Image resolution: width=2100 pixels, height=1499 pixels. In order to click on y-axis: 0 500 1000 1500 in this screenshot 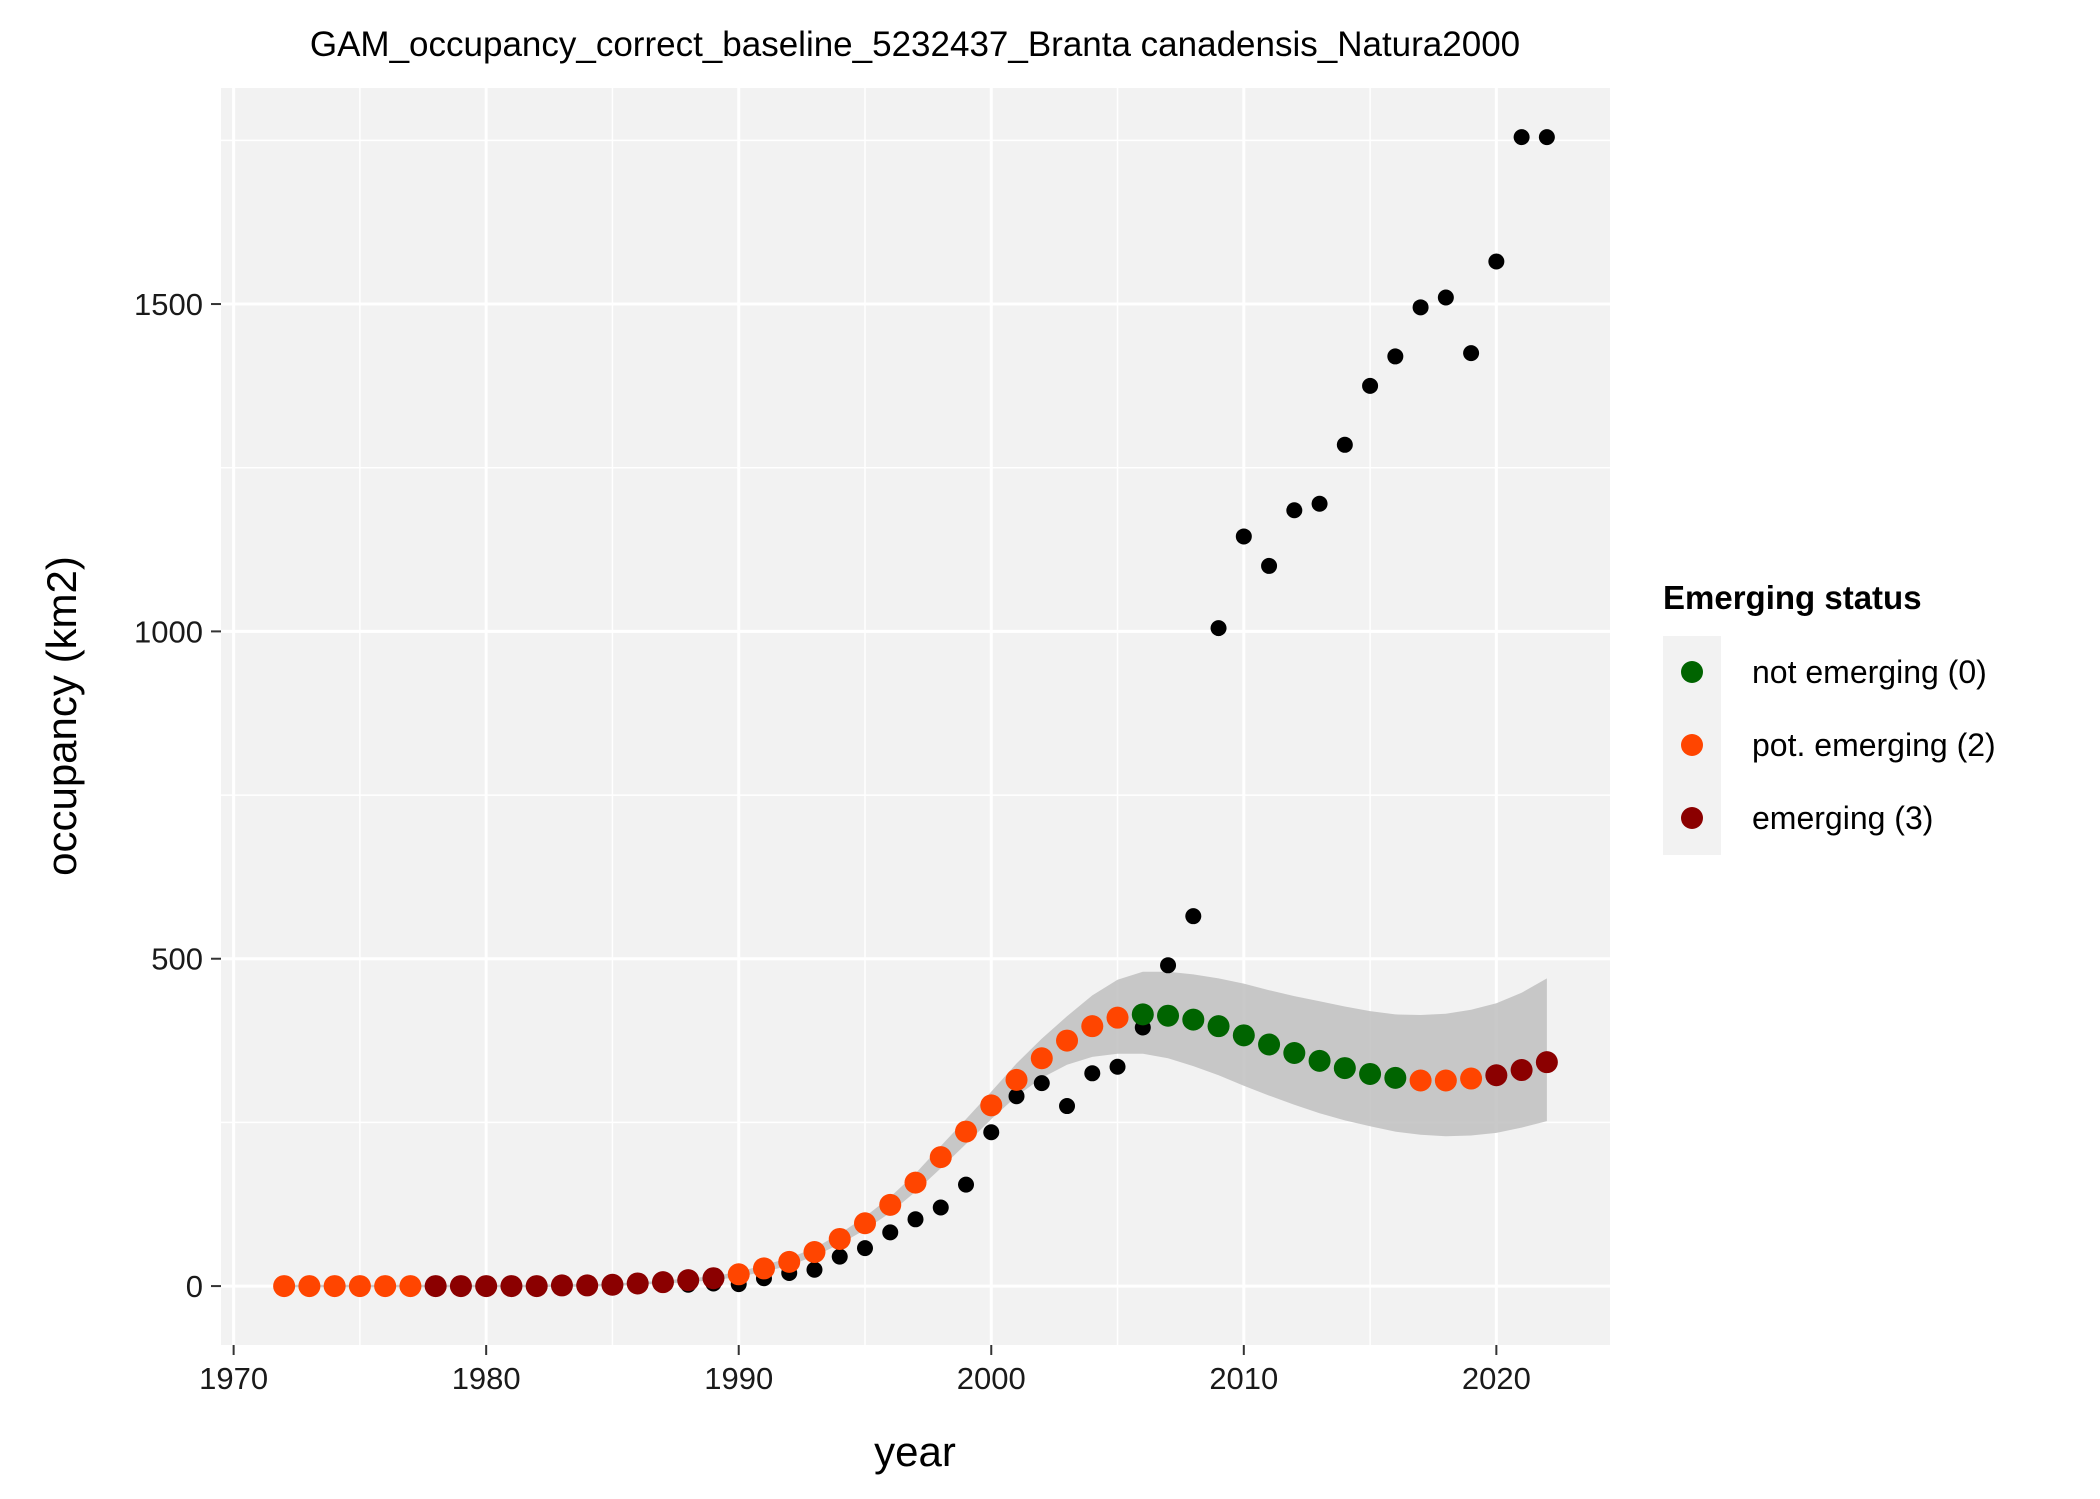, I will do `click(177, 795)`.